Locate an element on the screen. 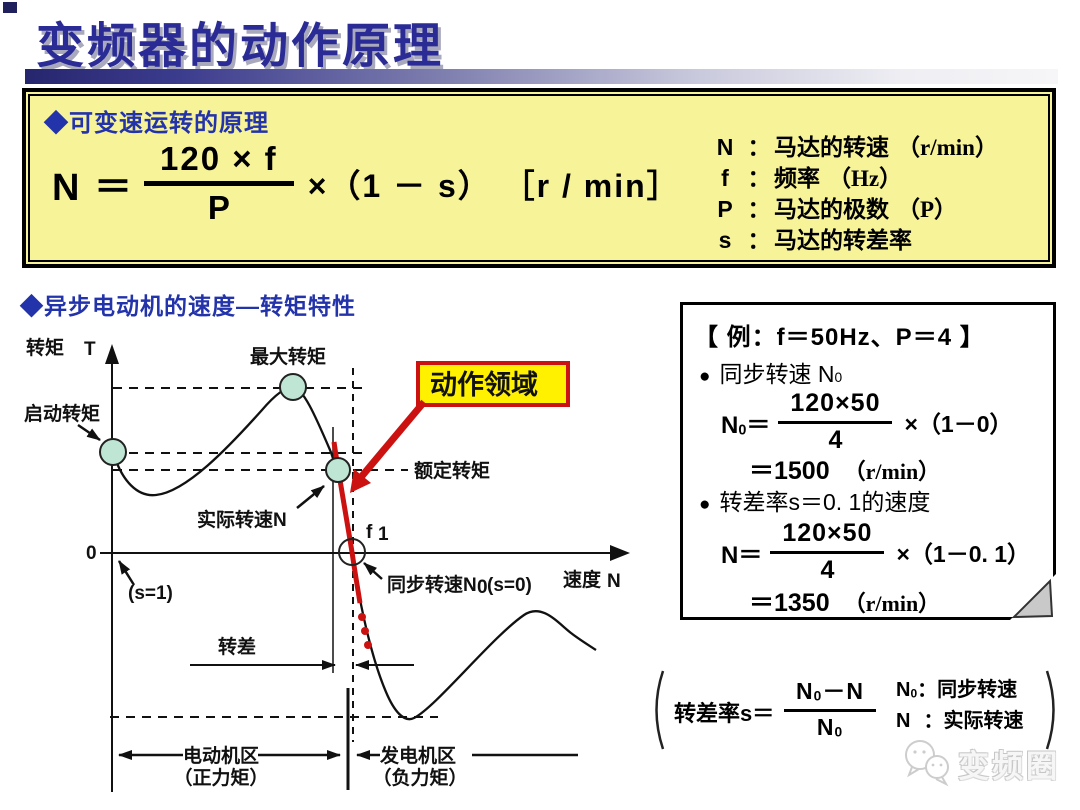 The width and height of the screenshot is (1080, 810). start-torque-label: 启动转矩 is located at coordinates (62, 413).